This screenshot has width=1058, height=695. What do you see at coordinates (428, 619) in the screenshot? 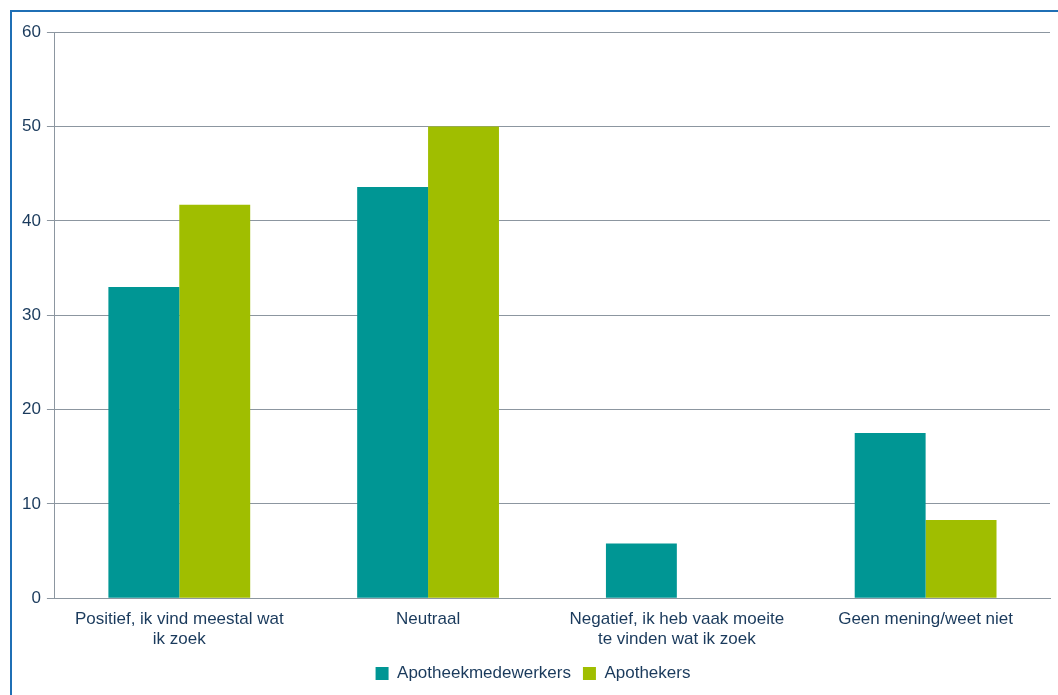
I see `x-tick-label: Neutraal` at bounding box center [428, 619].